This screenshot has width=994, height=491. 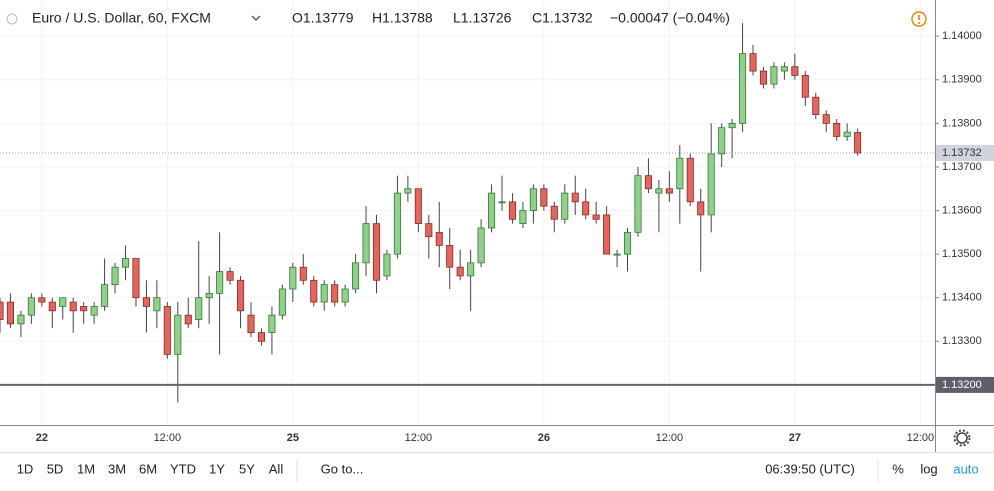 What do you see at coordinates (42, 438) in the screenshot?
I see `x-tick-label: 22` at bounding box center [42, 438].